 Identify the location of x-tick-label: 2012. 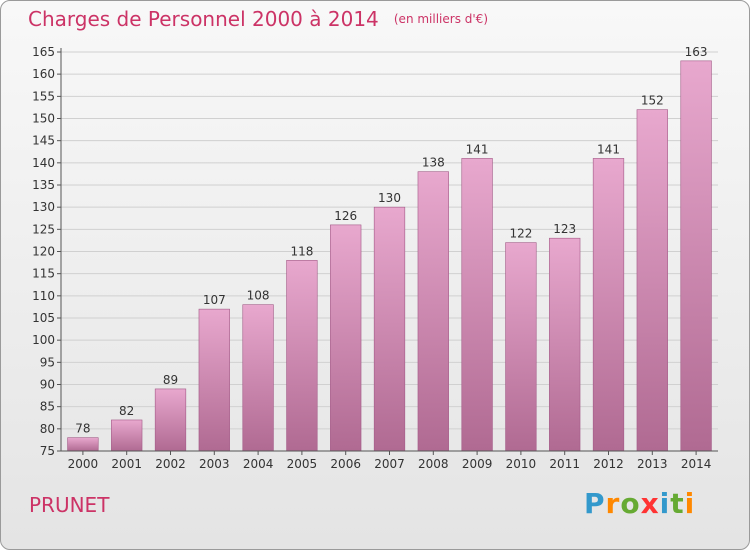
(608, 464).